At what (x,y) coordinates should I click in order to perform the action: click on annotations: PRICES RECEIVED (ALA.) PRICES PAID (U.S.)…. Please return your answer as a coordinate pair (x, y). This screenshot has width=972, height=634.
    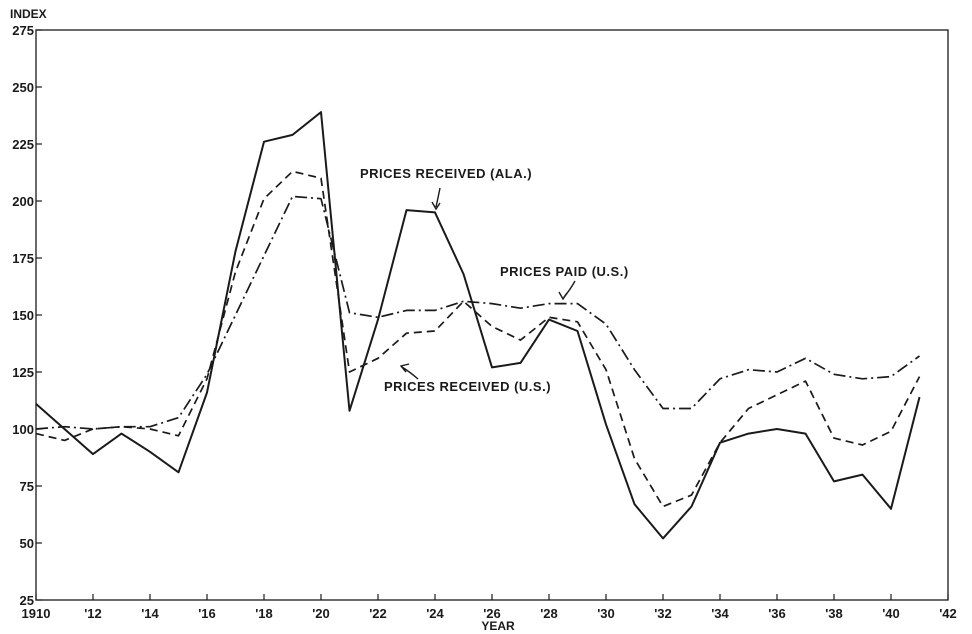
    Looking at the image, I should click on (494, 280).